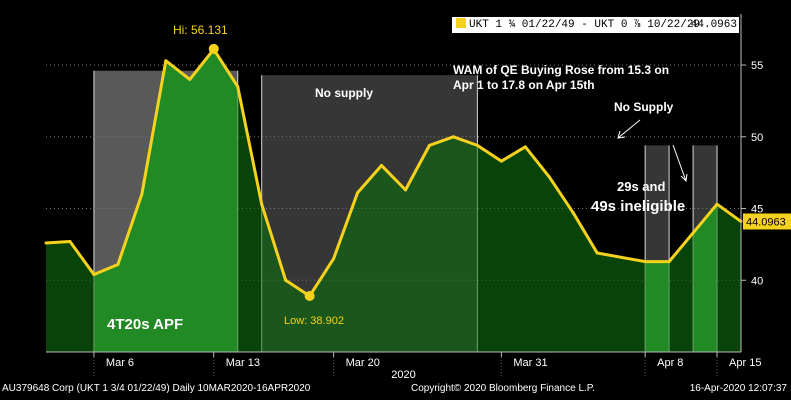  I want to click on legend-swatch, so click(461, 23).